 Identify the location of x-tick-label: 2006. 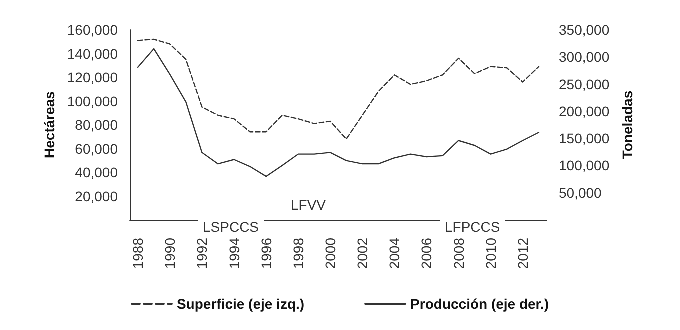
(426, 254).